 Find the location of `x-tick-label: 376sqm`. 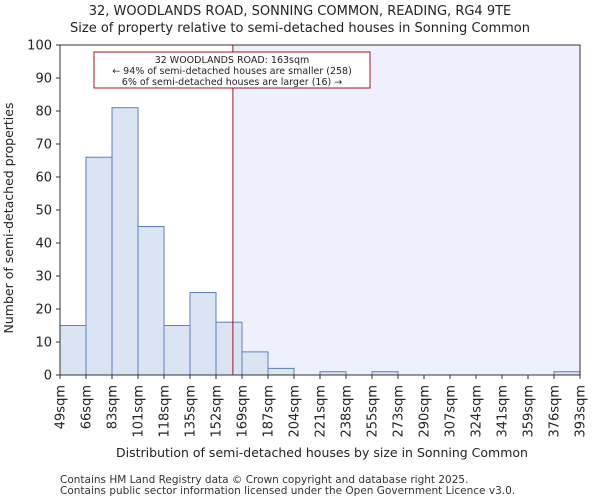

x-tick-label: 376sqm is located at coordinates (555, 411).